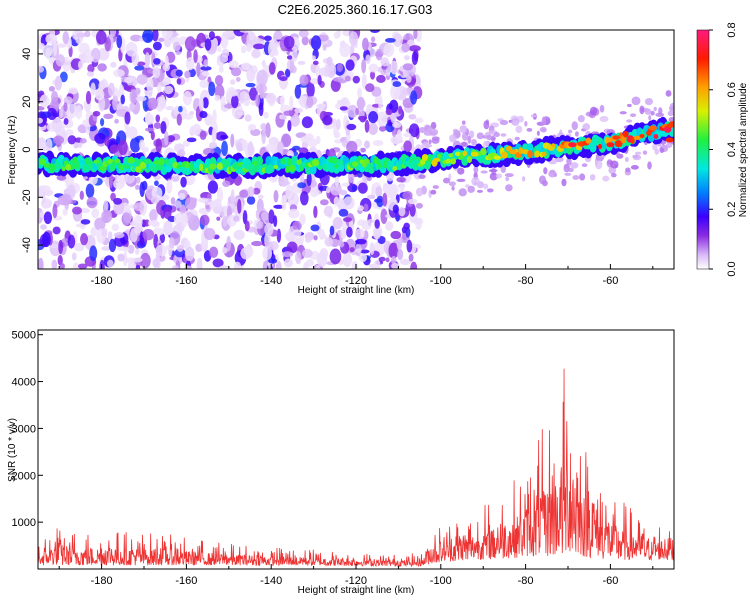 This screenshot has height=600, width=750. I want to click on x-tick-label: -100, so click(441, 581).